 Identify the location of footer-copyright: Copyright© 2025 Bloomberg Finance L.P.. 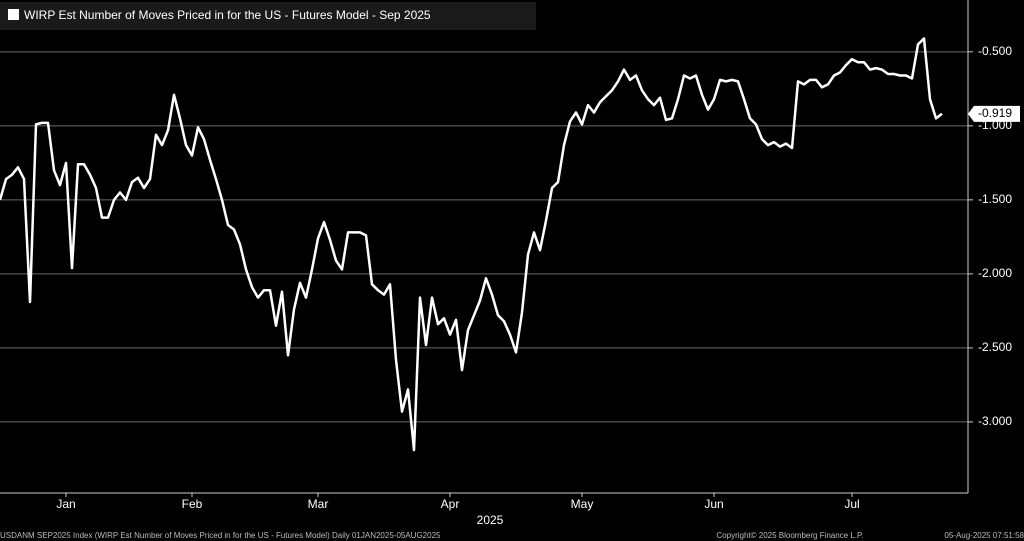
(789, 535).